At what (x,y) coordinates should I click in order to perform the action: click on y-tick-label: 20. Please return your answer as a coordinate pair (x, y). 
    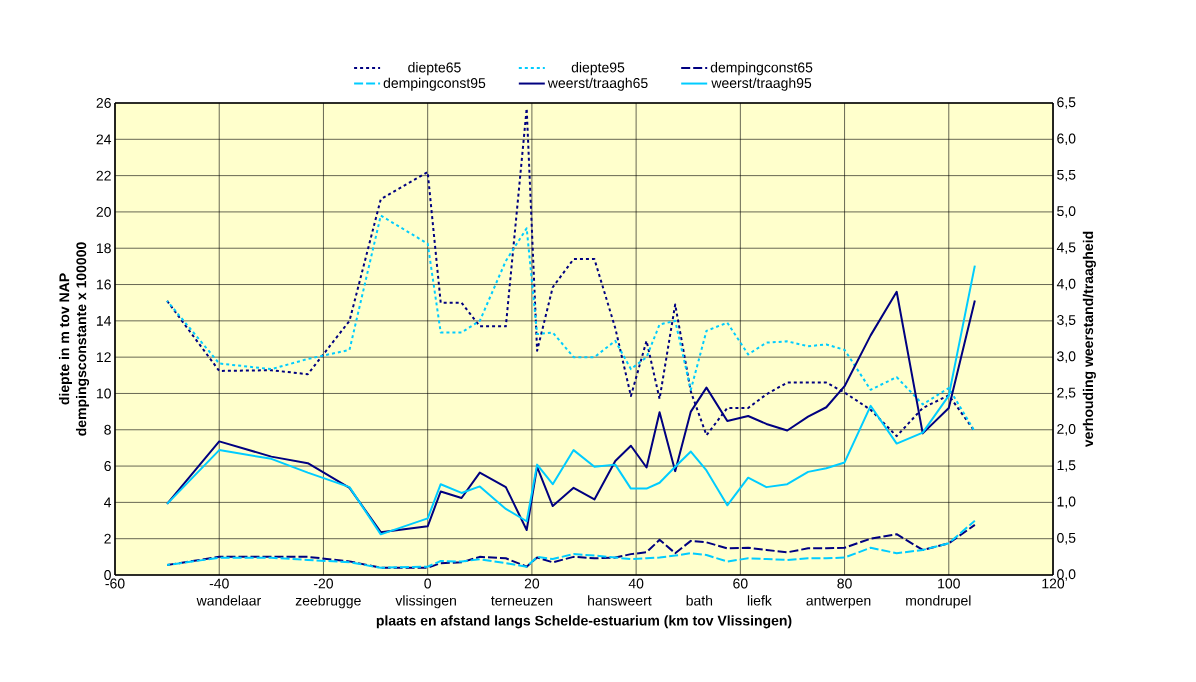
    Looking at the image, I should click on (103, 211).